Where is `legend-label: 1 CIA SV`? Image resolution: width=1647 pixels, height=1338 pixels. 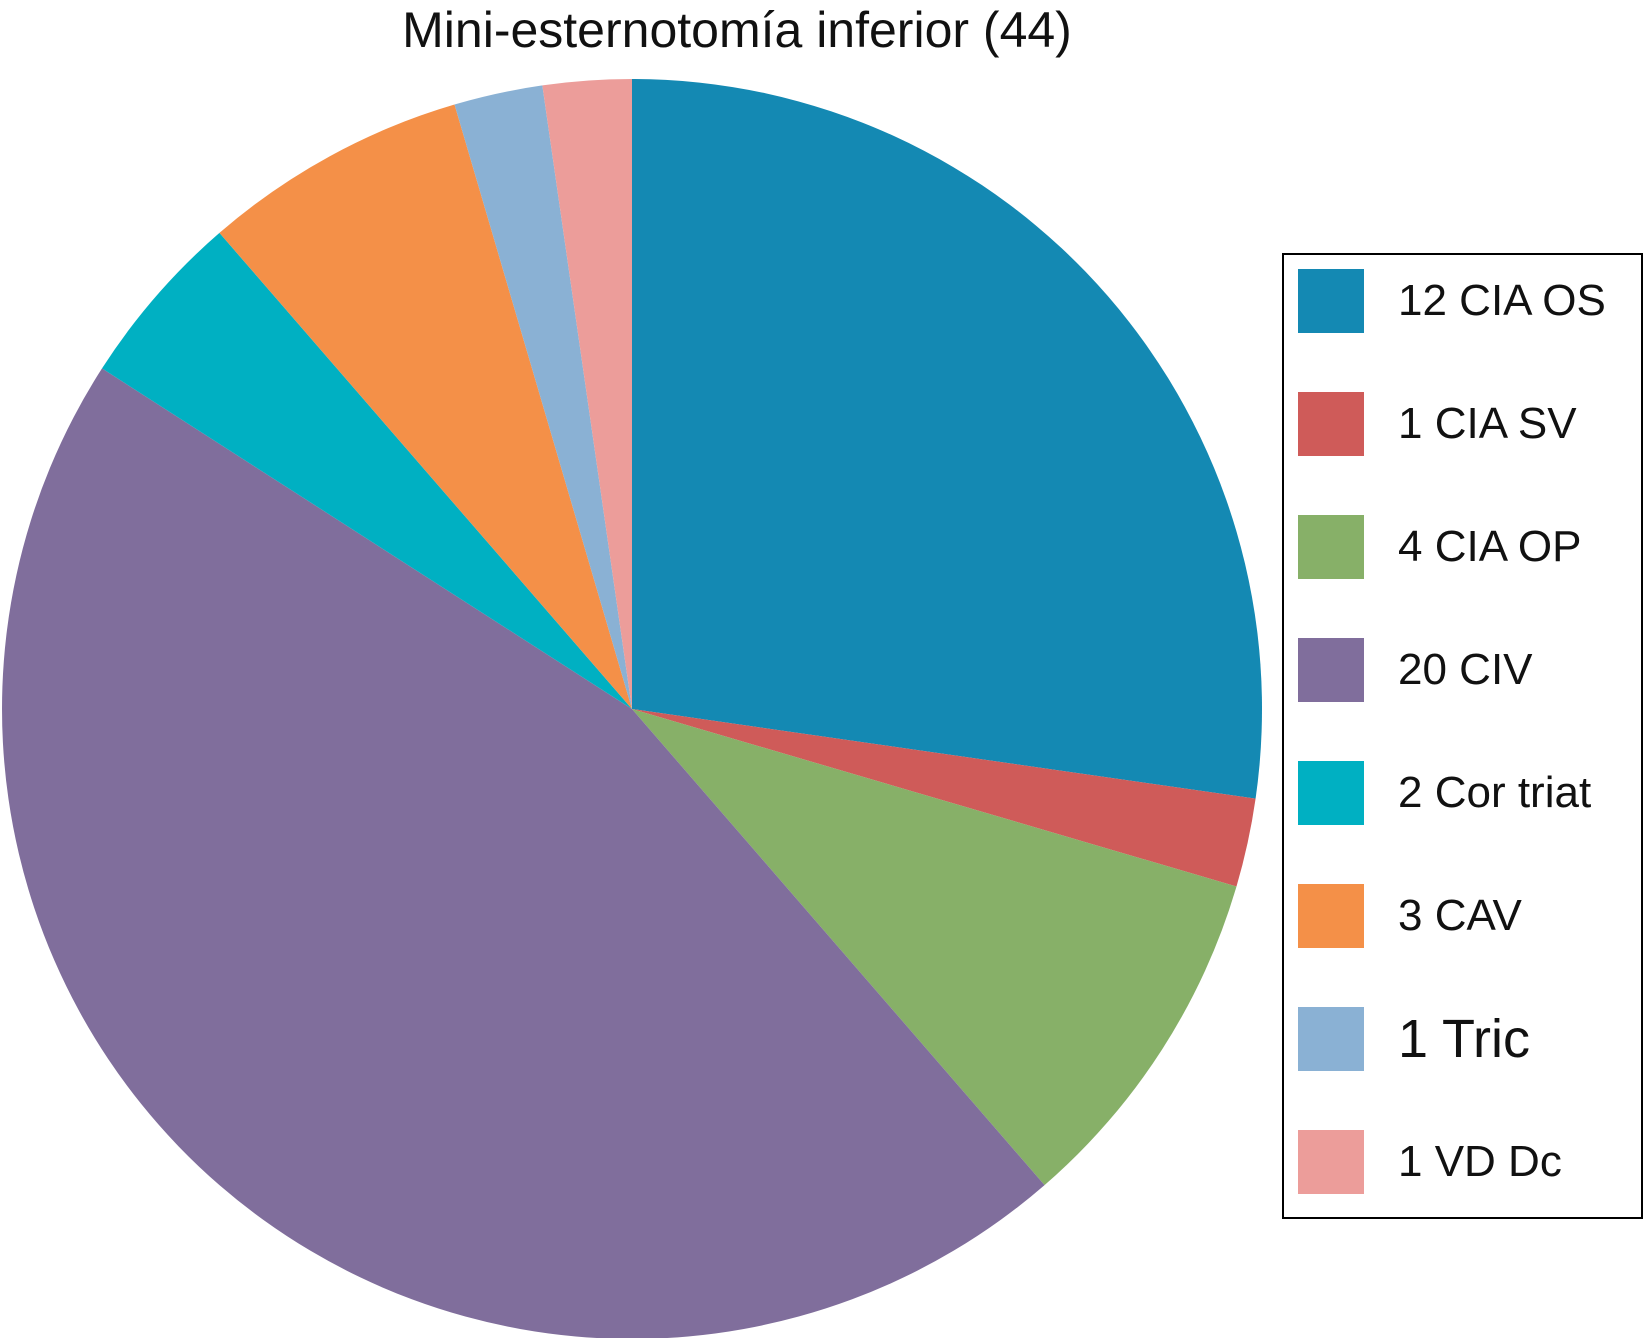 legend-label: 1 CIA SV is located at coordinates (1487, 423).